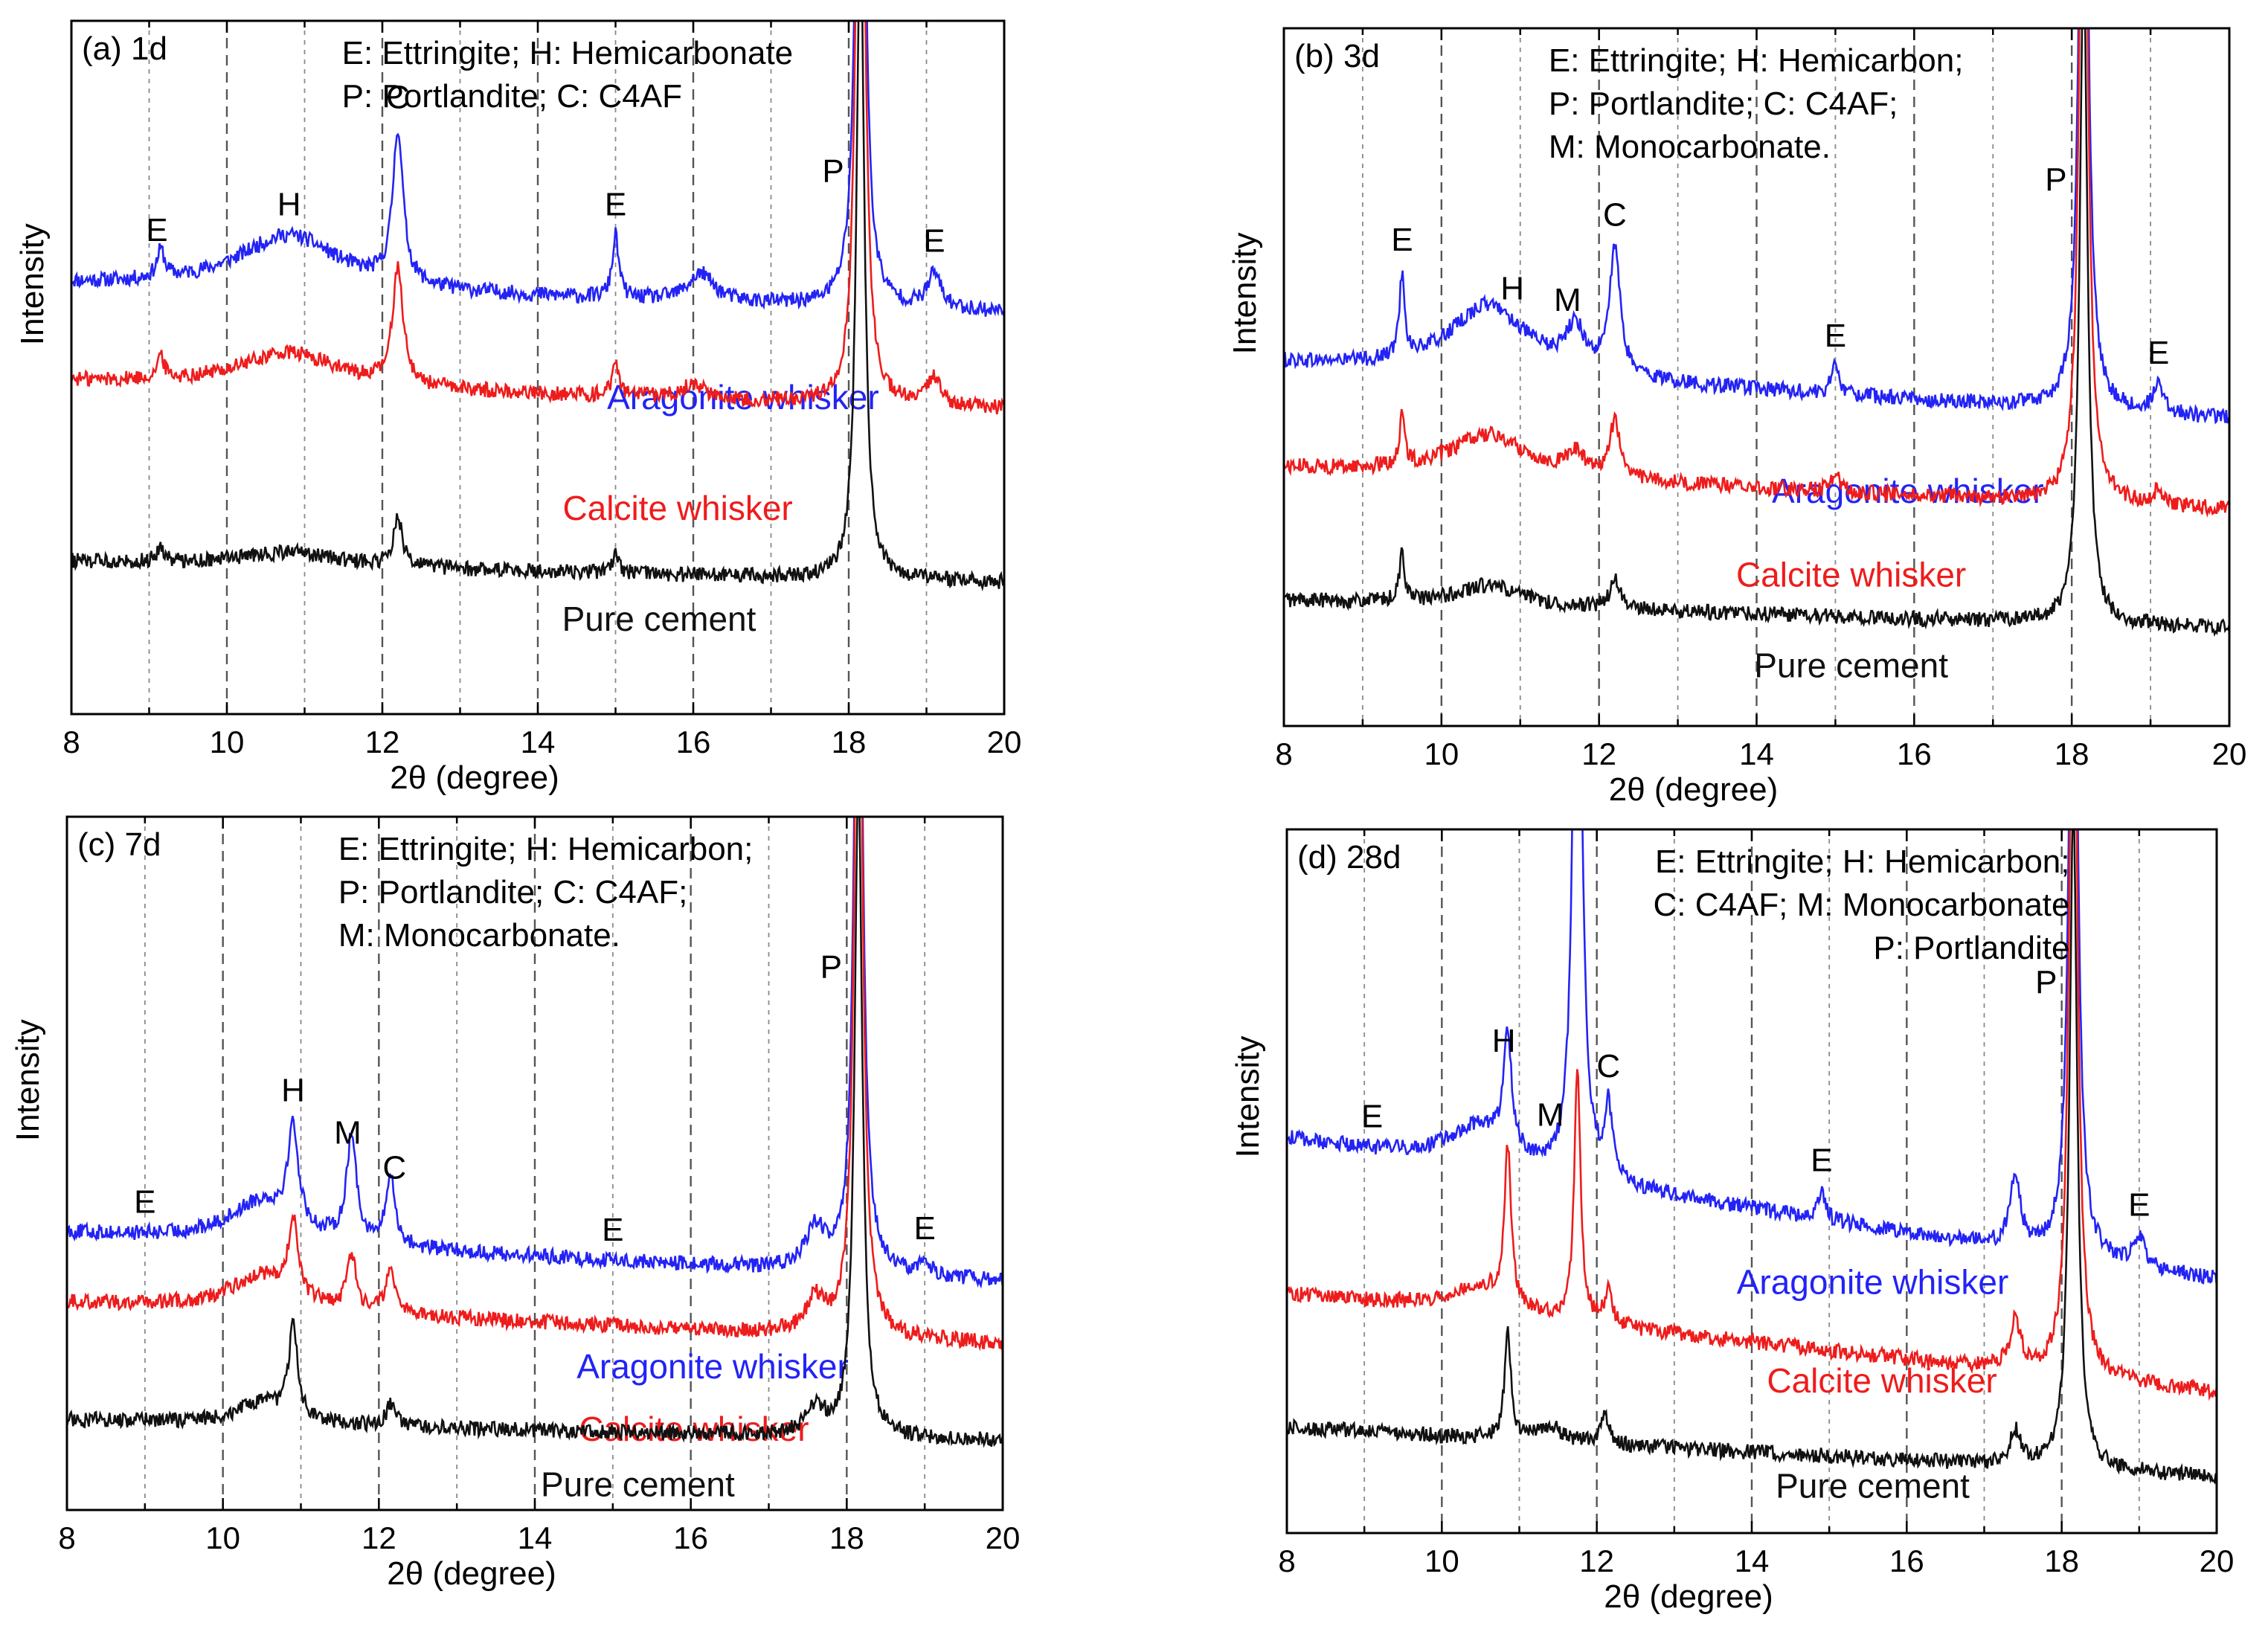  I want to click on panel-title: (c) 7d, so click(119, 844).